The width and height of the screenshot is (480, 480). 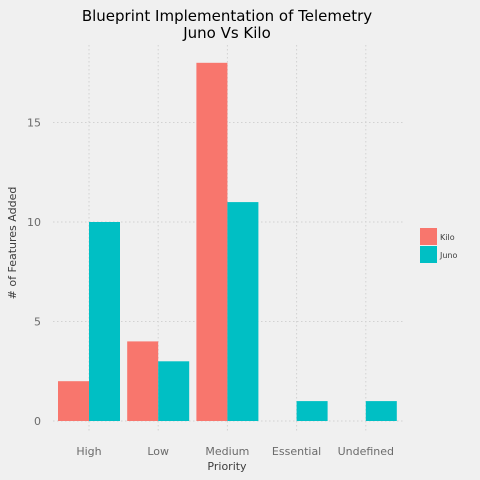 What do you see at coordinates (439, 245) in the screenshot?
I see `legend: Kilo Juno` at bounding box center [439, 245].